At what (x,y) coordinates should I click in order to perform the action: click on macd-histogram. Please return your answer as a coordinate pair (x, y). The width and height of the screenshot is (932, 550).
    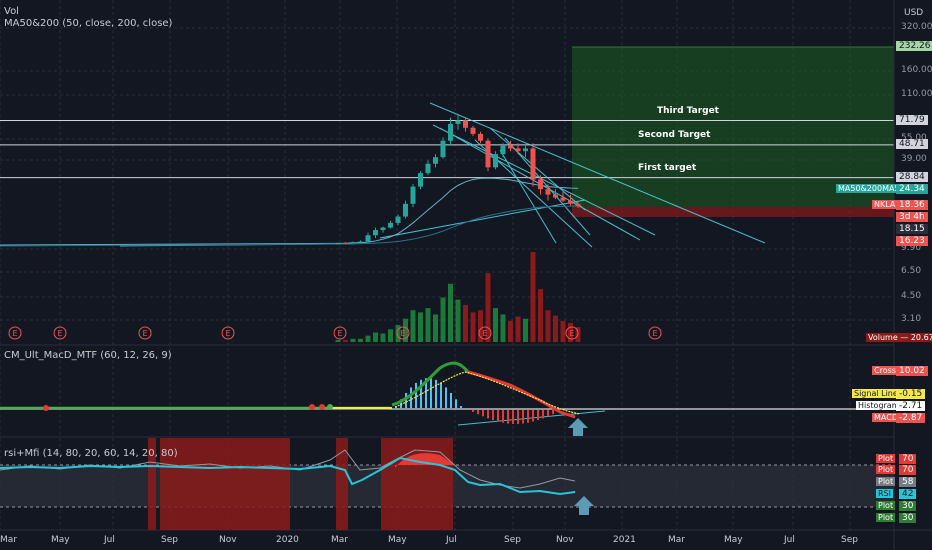
    Looking at the image, I should click on (477, 401).